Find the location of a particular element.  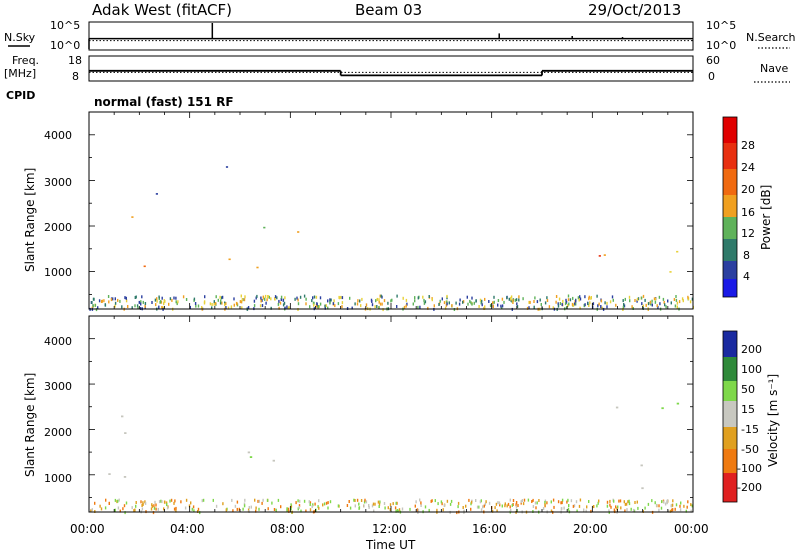

velocity-ytick-1000: 1000 is located at coordinates (58, 478).